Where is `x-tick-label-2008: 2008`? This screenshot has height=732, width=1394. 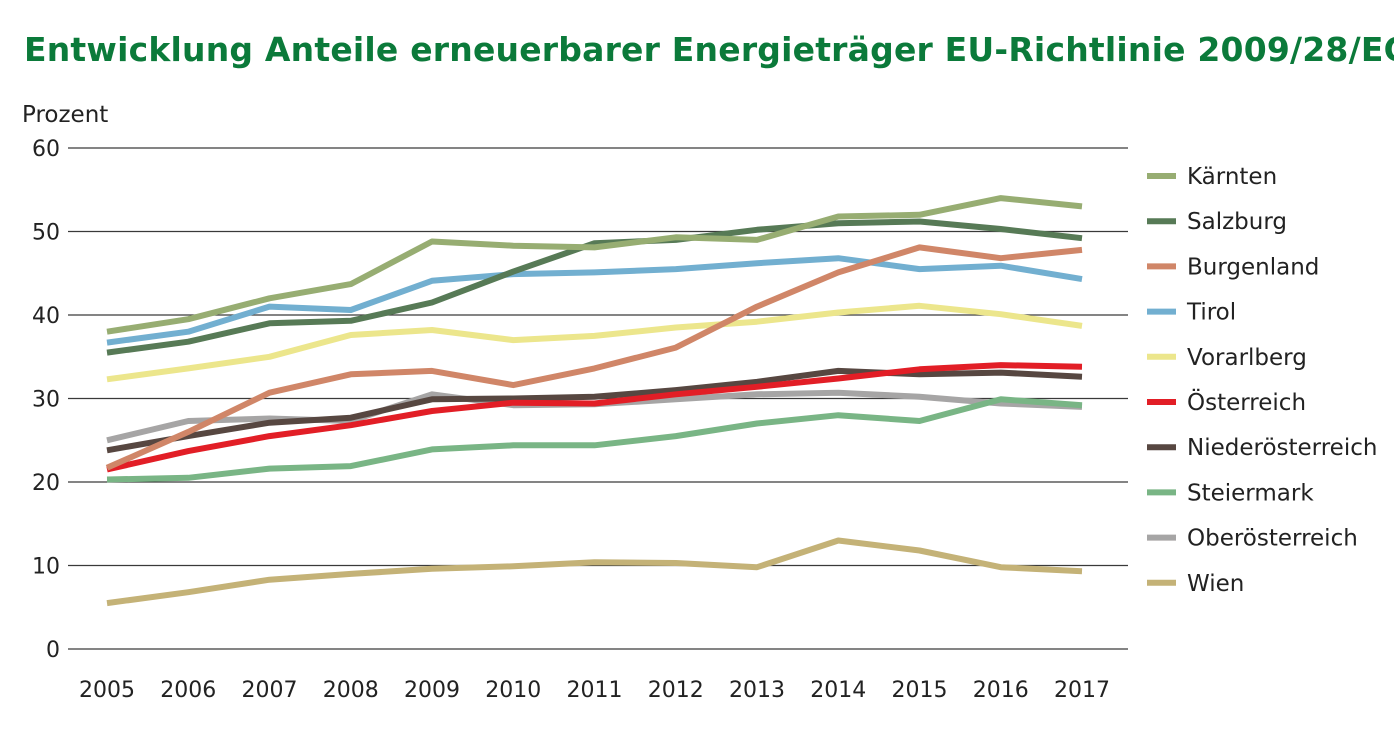 x-tick-label-2008: 2008 is located at coordinates (351, 690).